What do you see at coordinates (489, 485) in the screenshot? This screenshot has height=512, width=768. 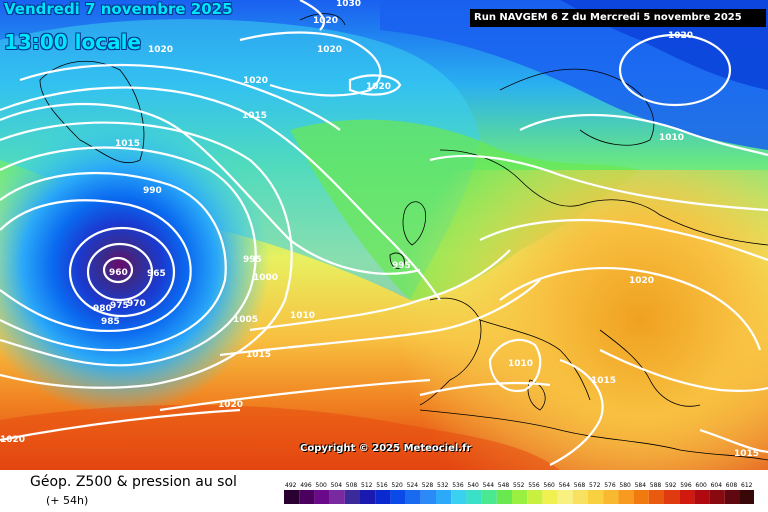 I see `legend-value-label: 544` at bounding box center [489, 485].